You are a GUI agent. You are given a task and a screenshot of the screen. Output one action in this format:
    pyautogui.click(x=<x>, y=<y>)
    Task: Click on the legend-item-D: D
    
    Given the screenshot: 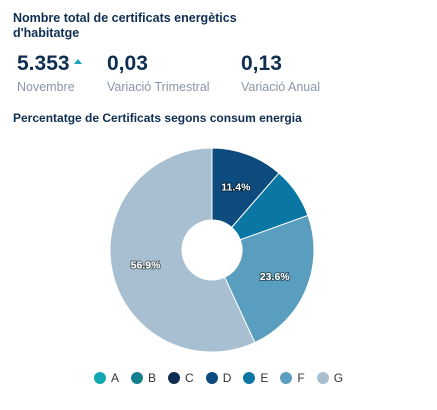 What is the action you would take?
    pyautogui.click(x=218, y=378)
    